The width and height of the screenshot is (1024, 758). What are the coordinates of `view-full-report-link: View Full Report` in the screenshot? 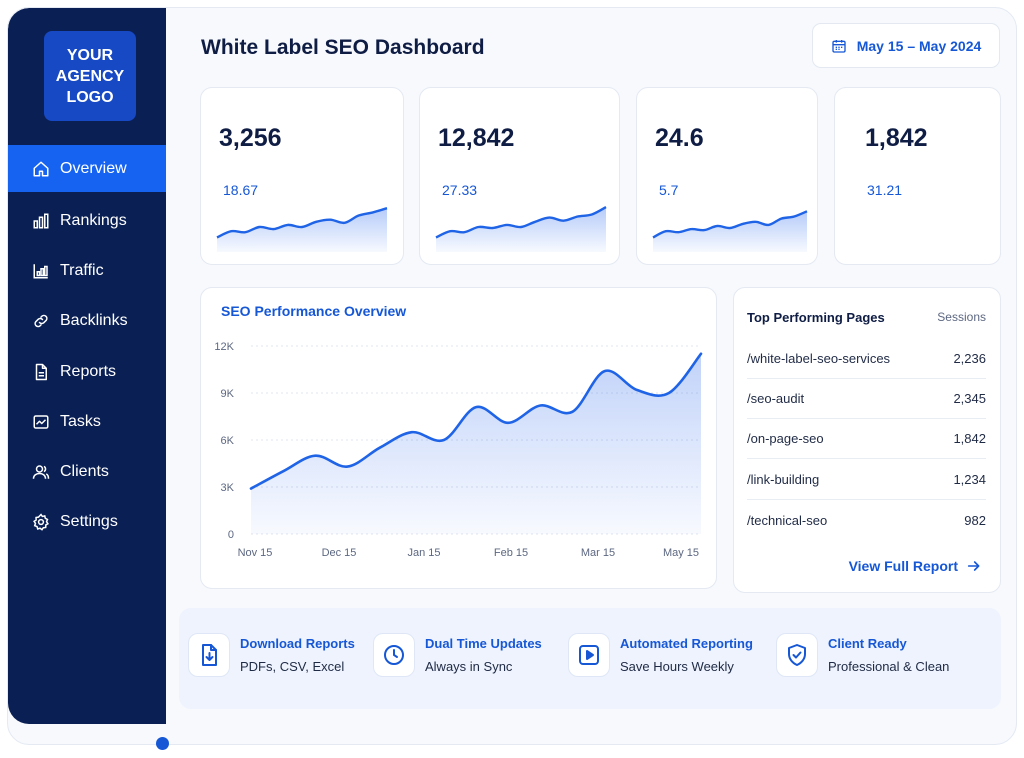 It's located at (915, 566).